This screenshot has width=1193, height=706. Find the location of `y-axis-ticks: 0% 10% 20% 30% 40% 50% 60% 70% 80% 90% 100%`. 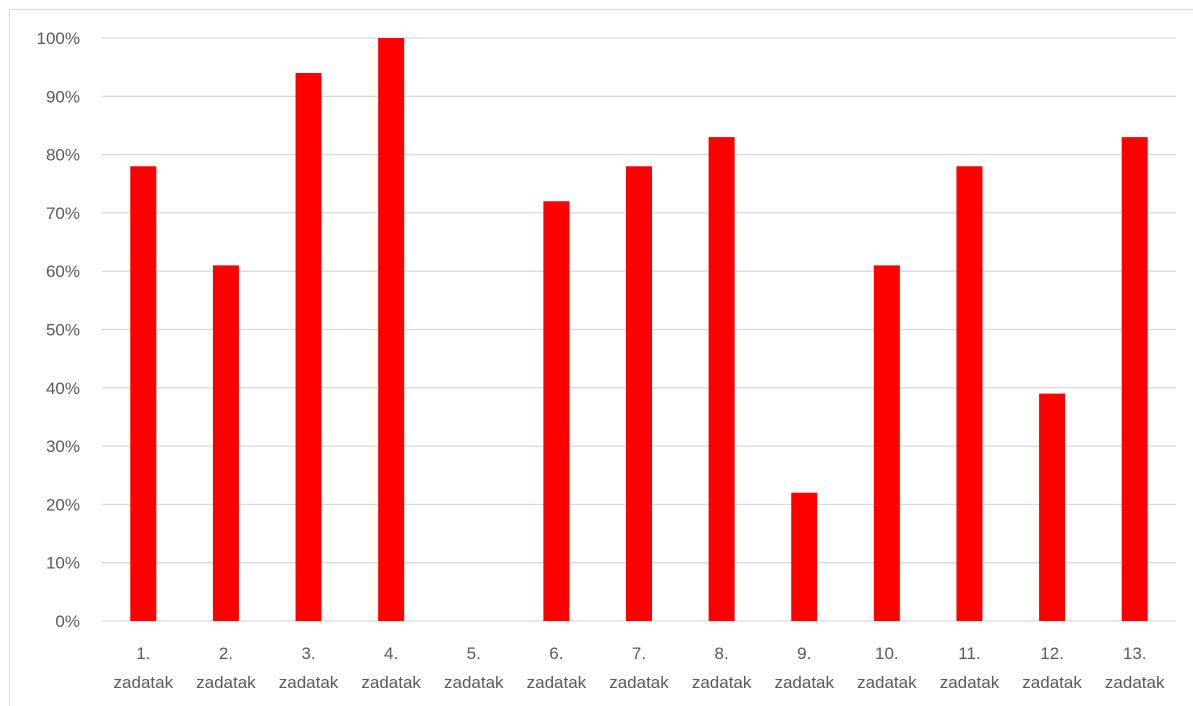

y-axis-ticks: 0% 10% 20% 30% 40% 50% 60% 70% 80% 90% 100% is located at coordinates (58, 330).